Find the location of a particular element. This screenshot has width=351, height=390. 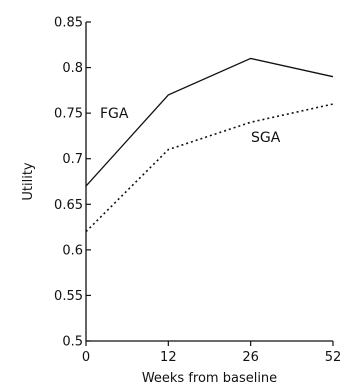

x-axis-title: Weeks from baseline is located at coordinates (209, 378).